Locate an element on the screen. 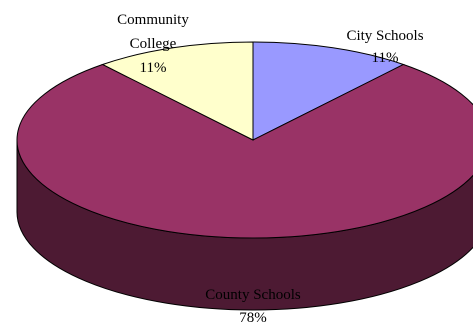  pie-slice-city-schools is located at coordinates (328, 91).